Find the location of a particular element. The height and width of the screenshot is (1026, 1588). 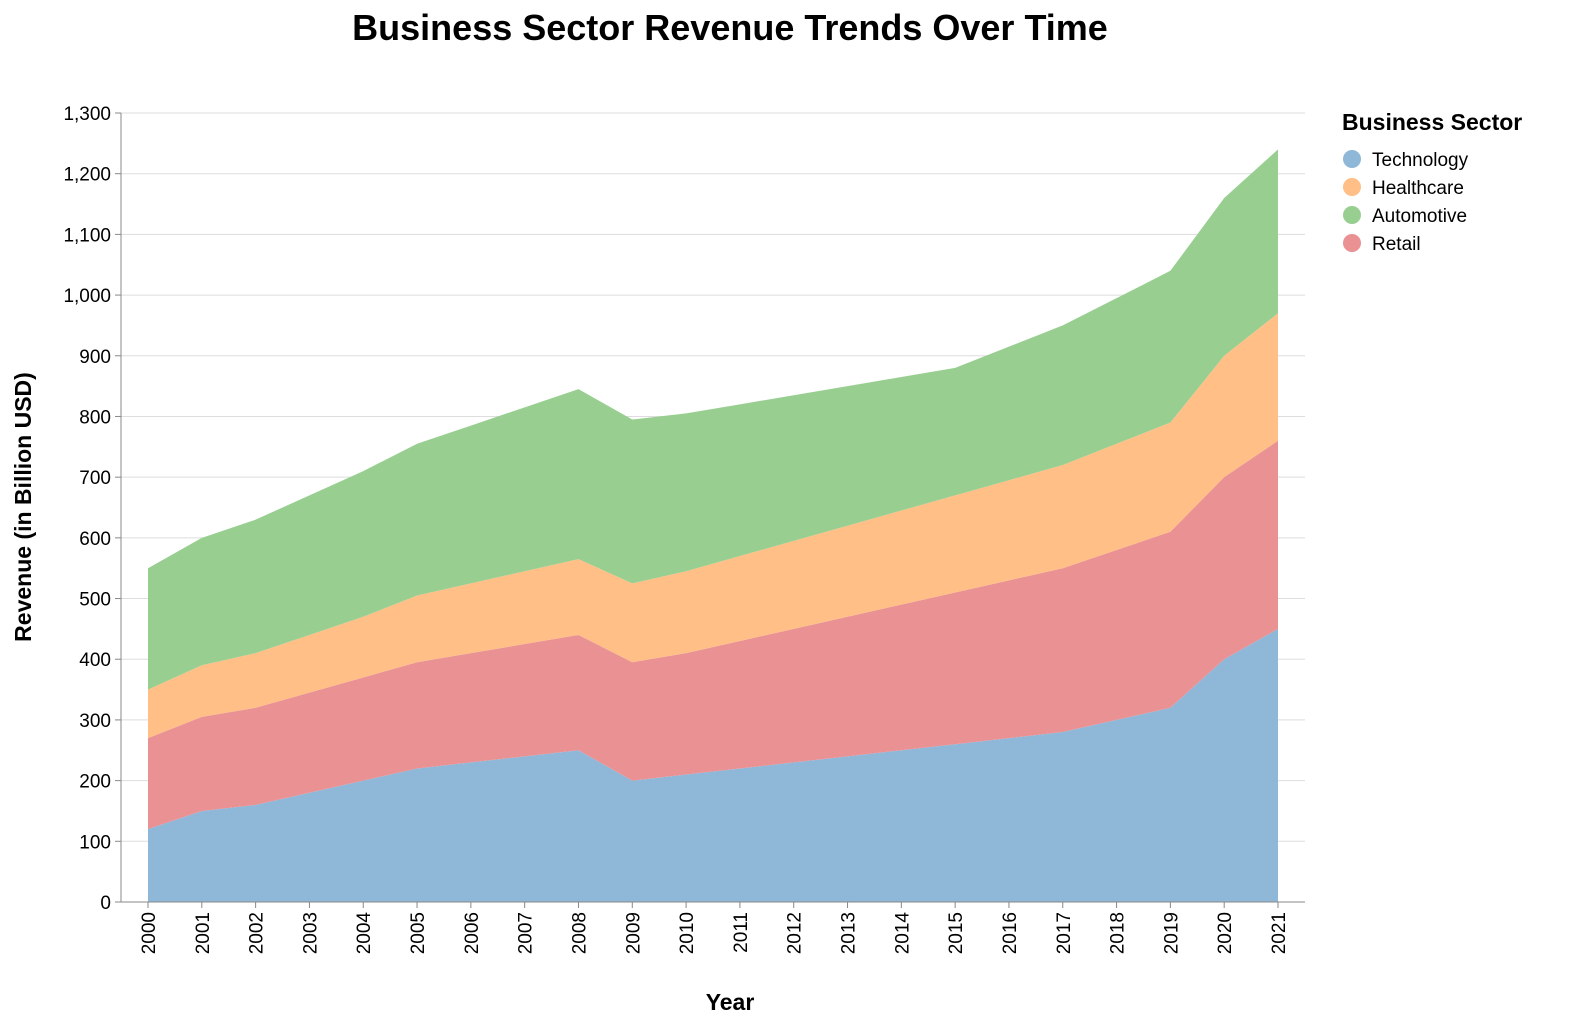

x-tick-label: 2008 is located at coordinates (579, 933).